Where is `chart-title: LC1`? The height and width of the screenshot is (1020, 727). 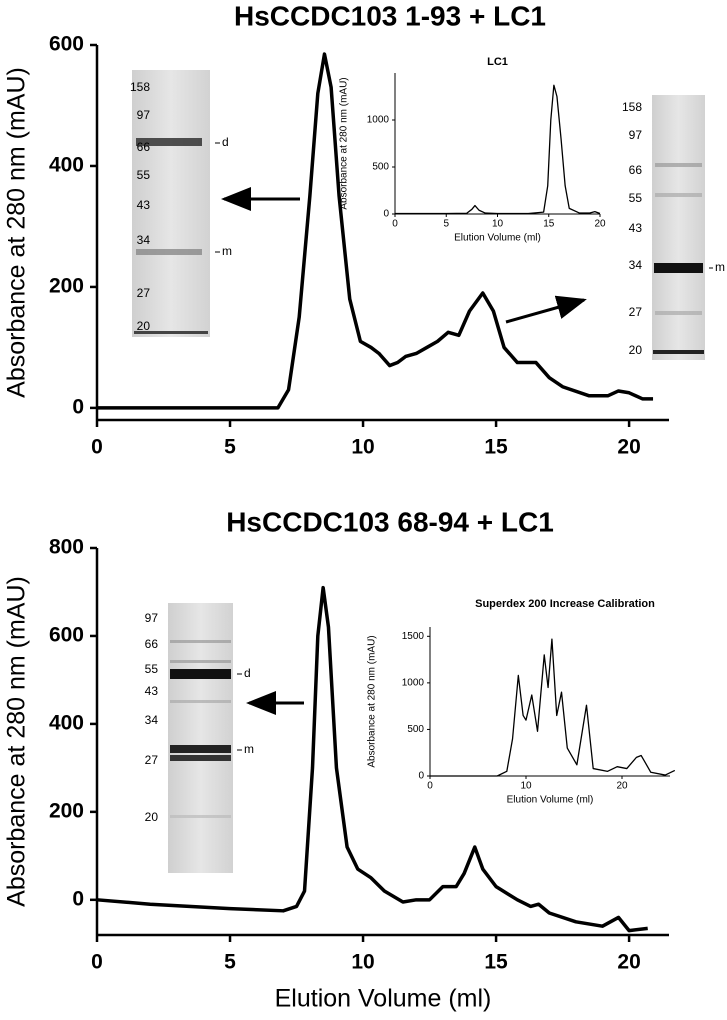 chart-title: LC1 is located at coordinates (497, 62).